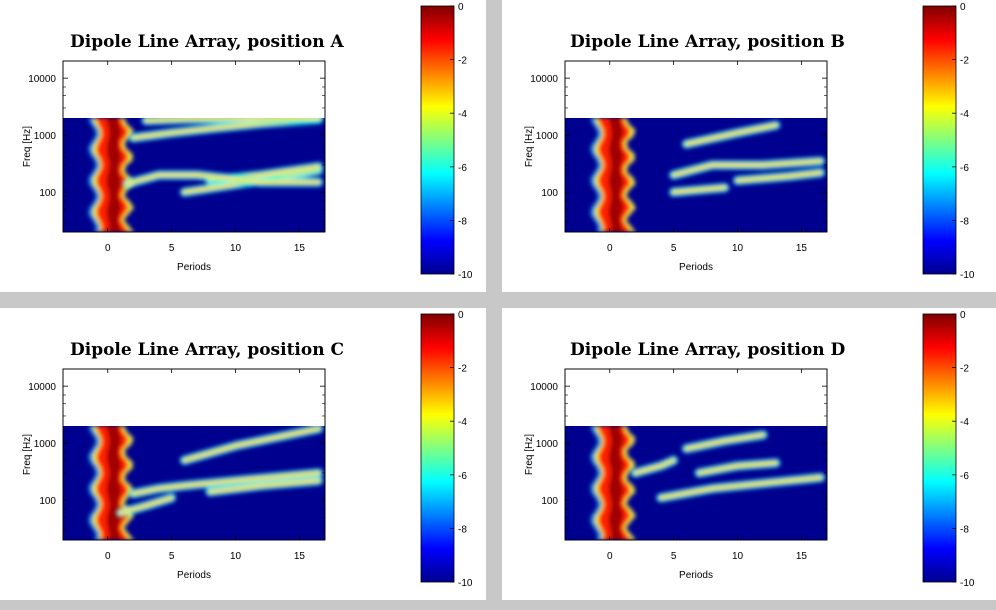 The image size is (996, 610). What do you see at coordinates (42, 387) in the screenshot?
I see `chart-c-ytick-label-2: 10000` at bounding box center [42, 387].